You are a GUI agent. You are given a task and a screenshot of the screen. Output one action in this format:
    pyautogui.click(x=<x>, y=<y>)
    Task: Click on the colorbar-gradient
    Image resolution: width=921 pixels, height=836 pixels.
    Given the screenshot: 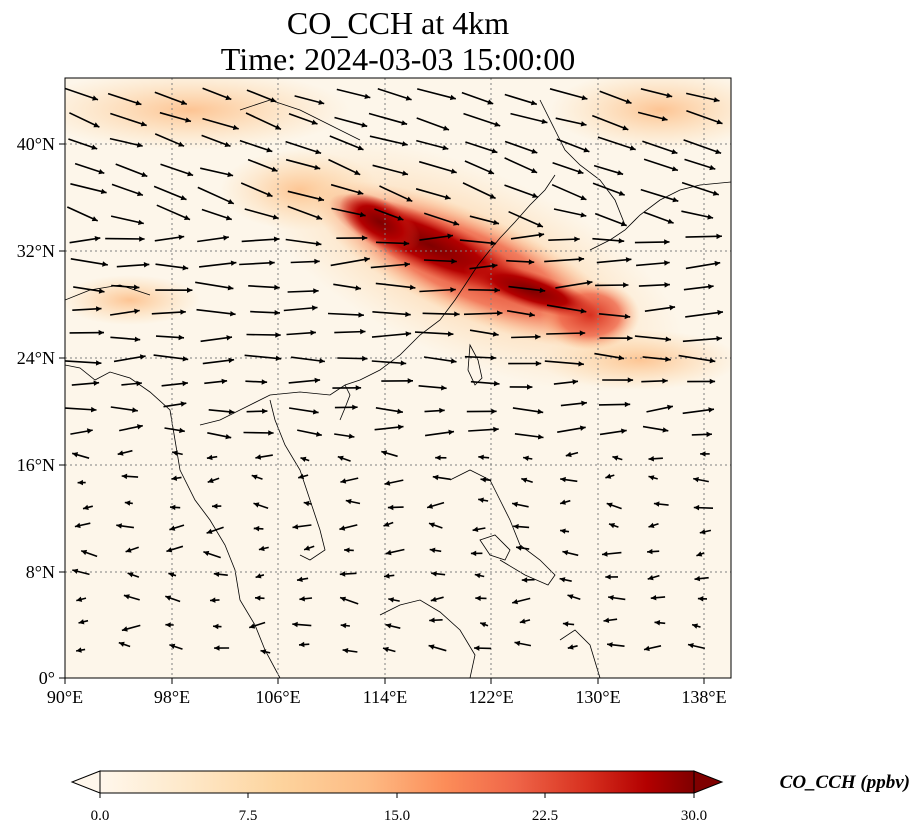 What is the action you would take?
    pyautogui.click(x=397, y=782)
    